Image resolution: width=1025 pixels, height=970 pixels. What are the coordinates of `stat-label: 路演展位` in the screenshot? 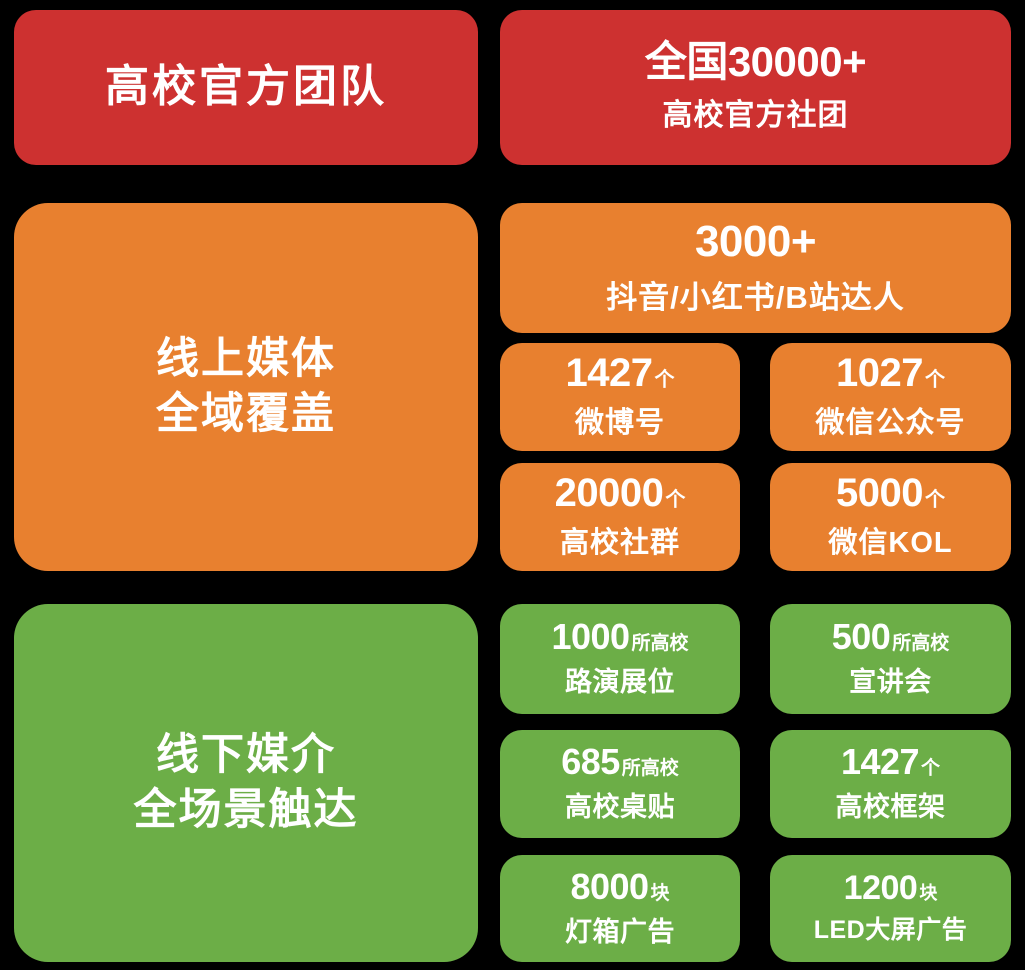 It's located at (620, 682).